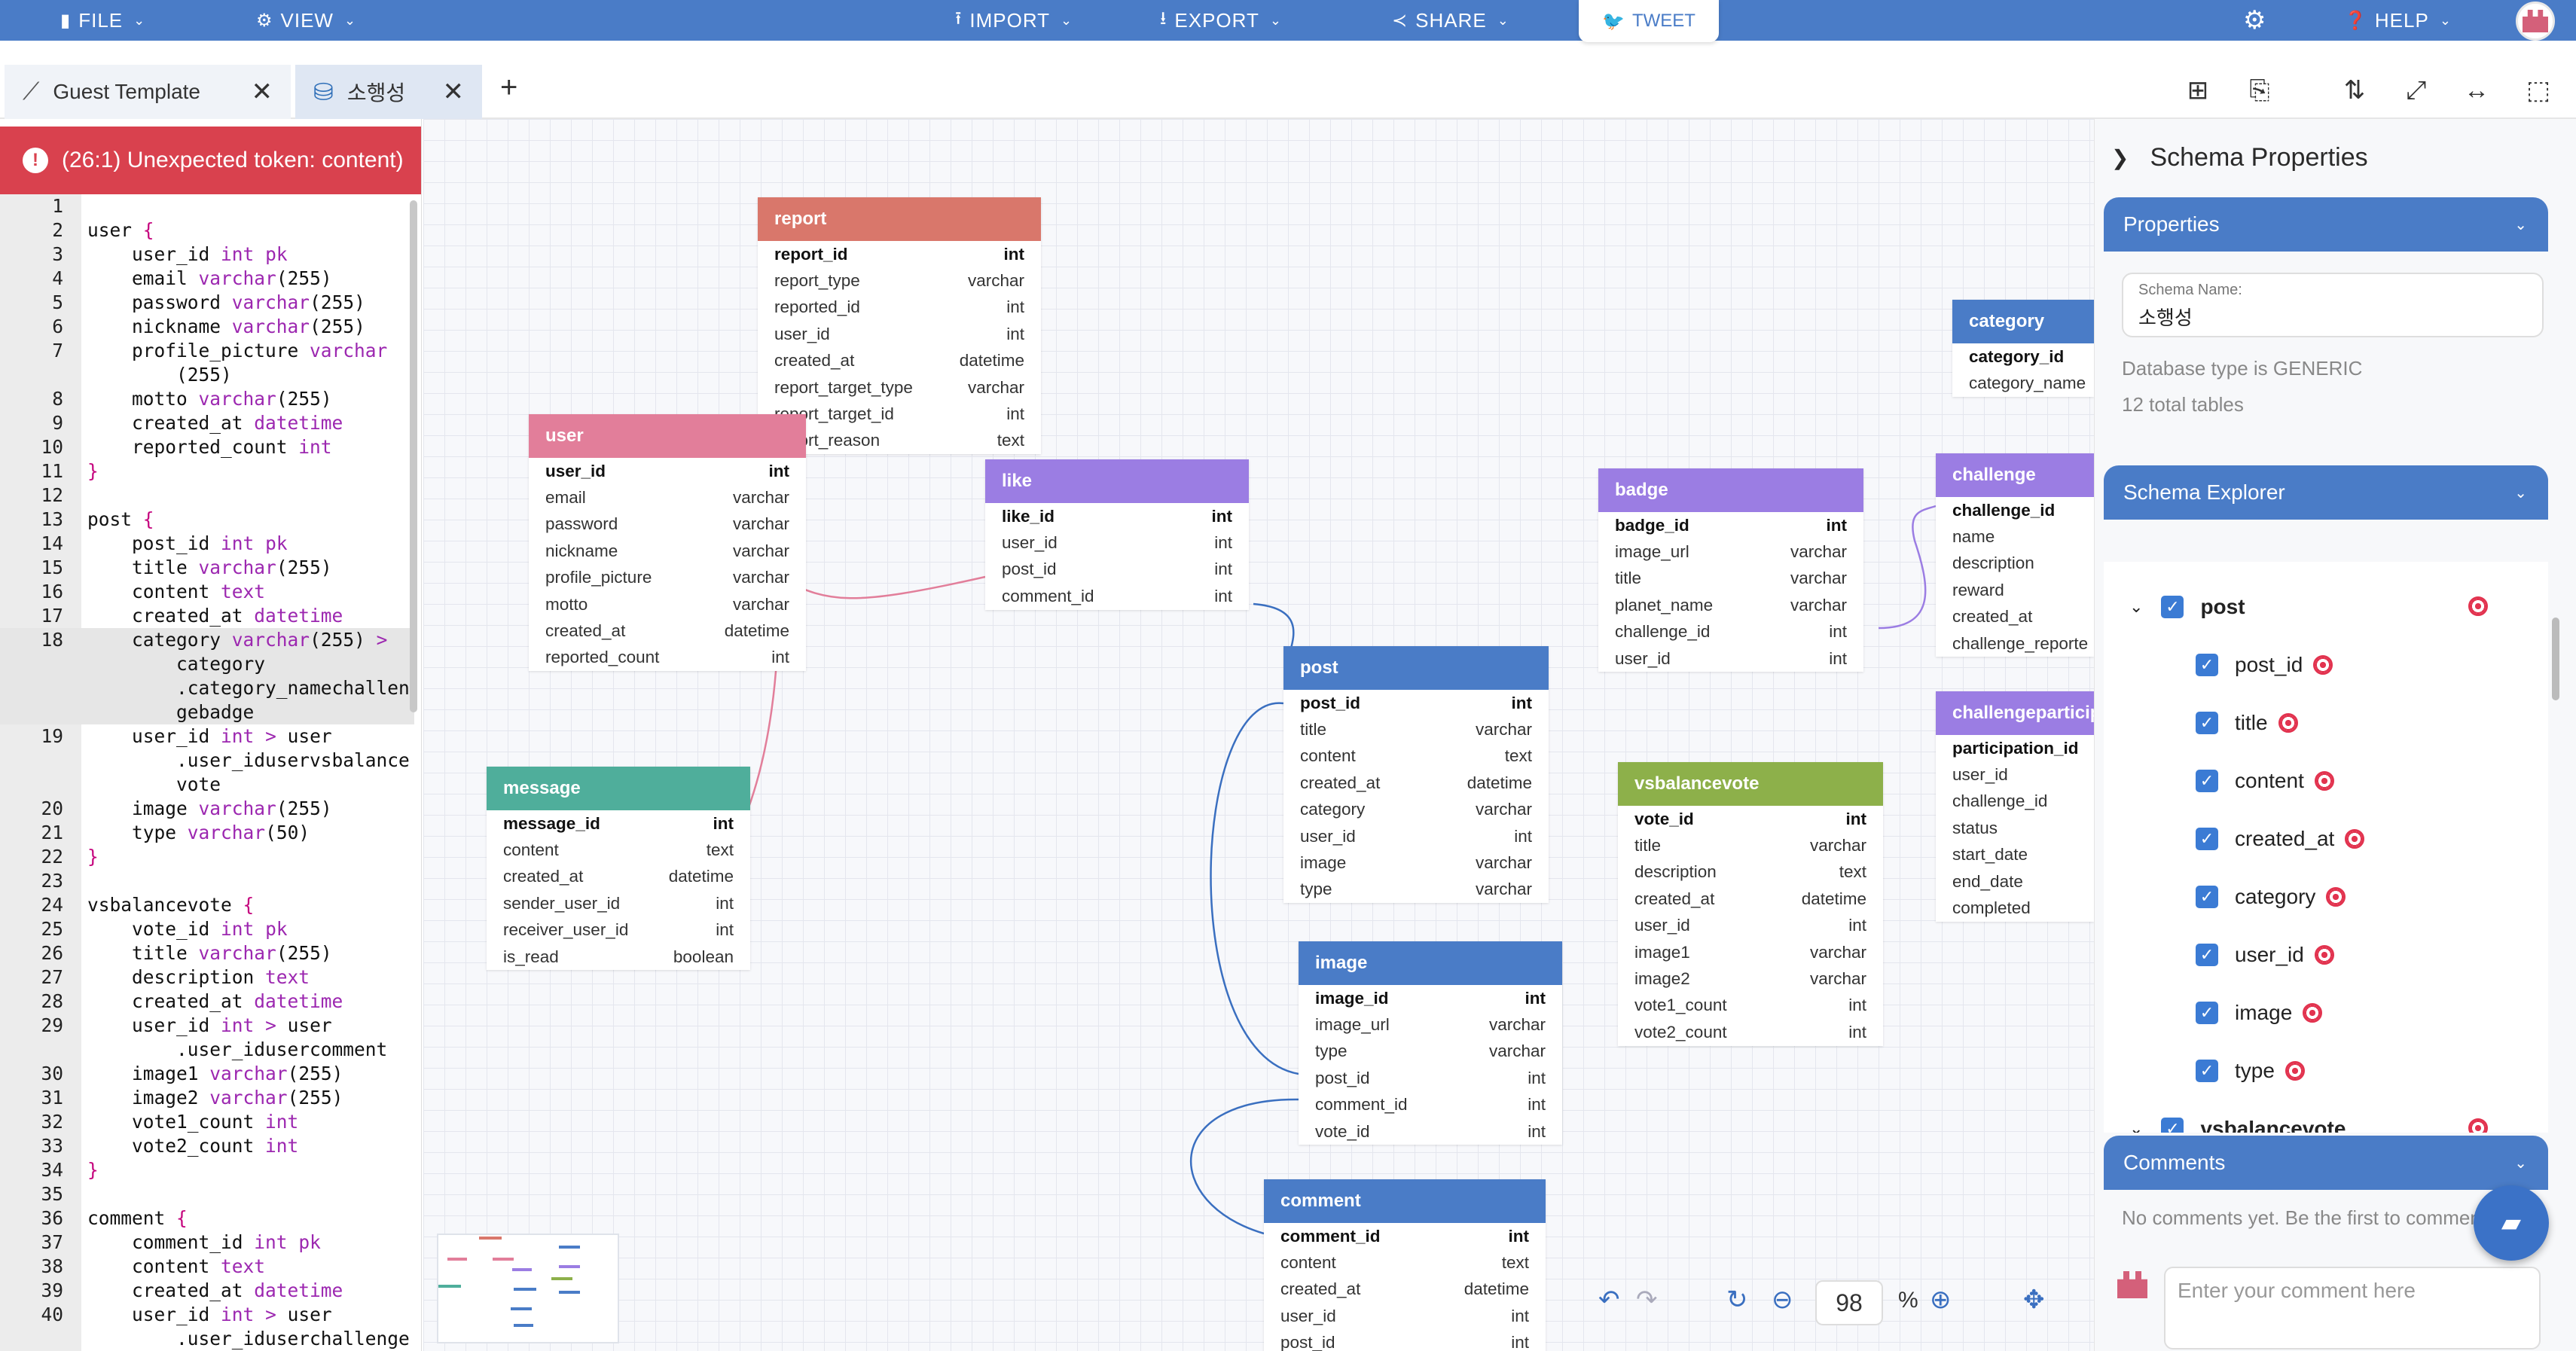 The height and width of the screenshot is (1351, 2576). Describe the element at coordinates (207, 1315) in the screenshot. I see `code-line: 40 user_id int > user` at that location.